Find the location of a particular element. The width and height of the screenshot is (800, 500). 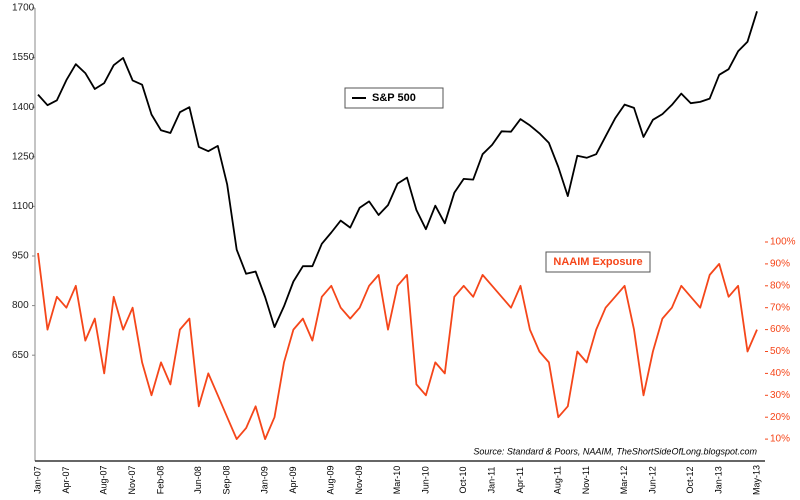

y2-tick-label: 20% is located at coordinates (780, 417).